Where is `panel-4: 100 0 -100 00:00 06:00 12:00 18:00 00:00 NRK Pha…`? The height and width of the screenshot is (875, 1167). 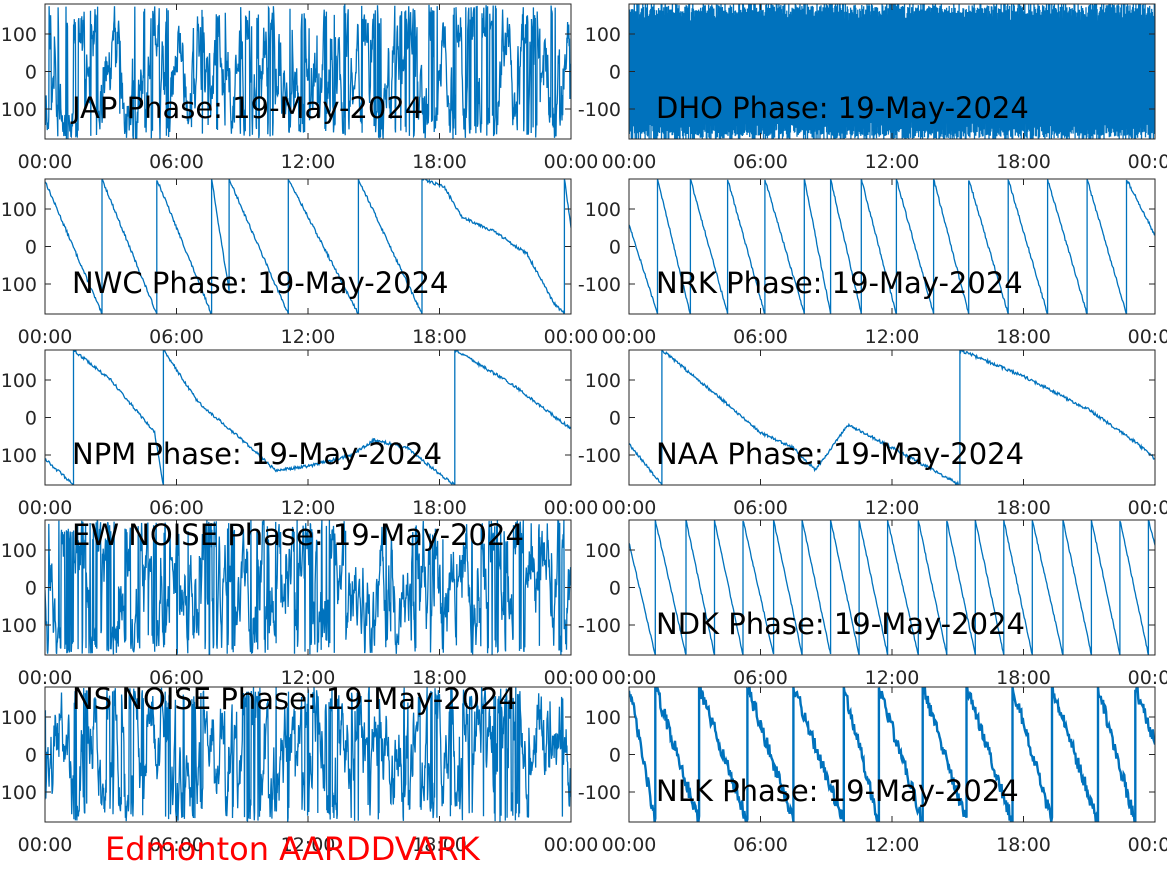
panel-4: 100 0 -100 00:00 06:00 12:00 18:00 00:00 NRK Pha… is located at coordinates (872, 263).